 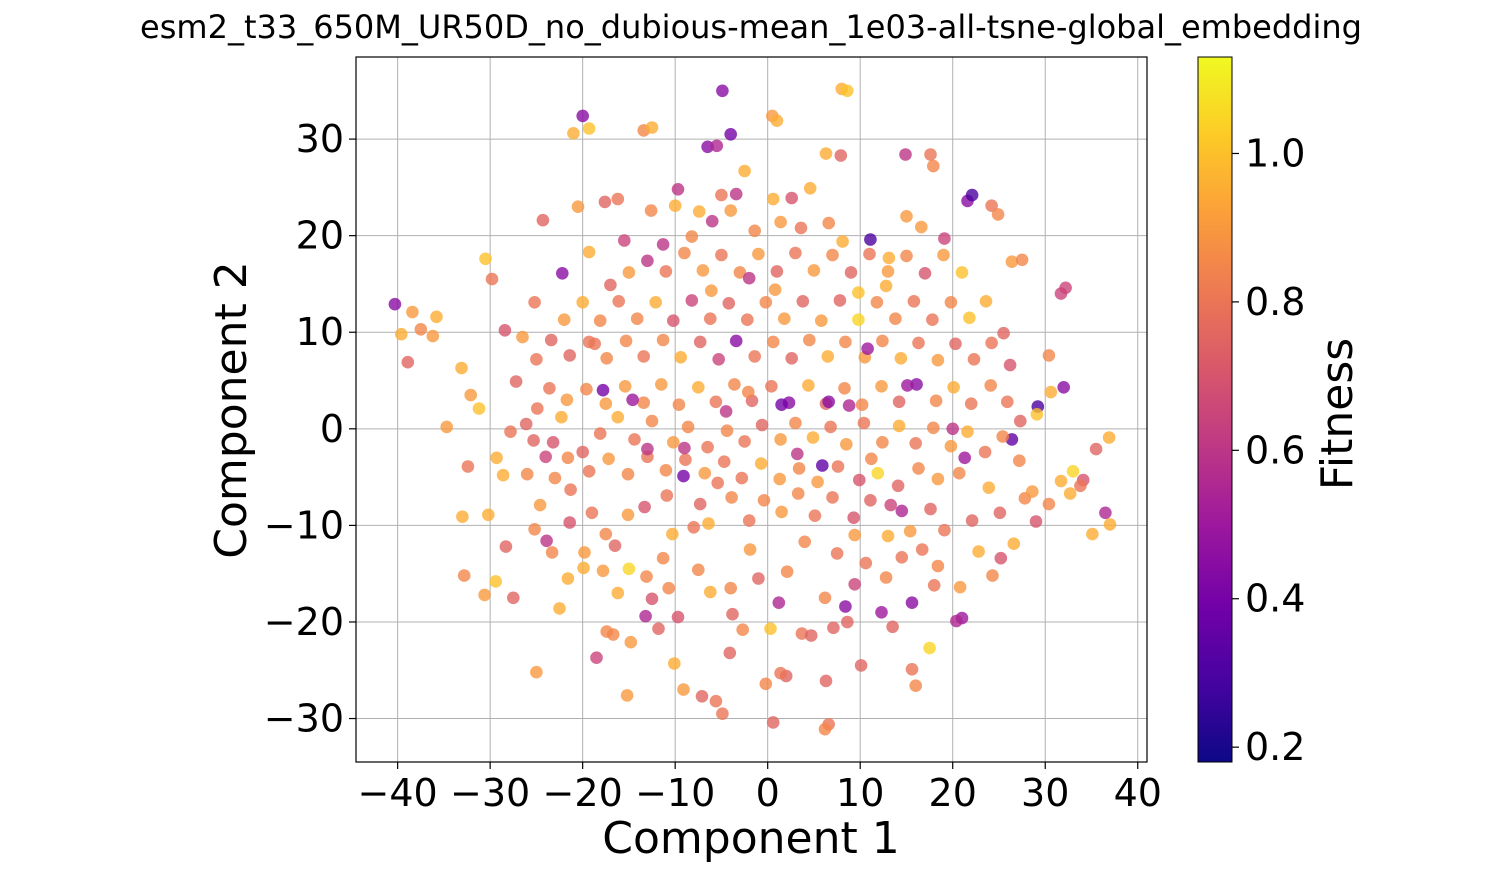 I want to click on colorbar-ticks: 0.2 0.4 0.6 0.8 1.0, so click(x=1268, y=450).